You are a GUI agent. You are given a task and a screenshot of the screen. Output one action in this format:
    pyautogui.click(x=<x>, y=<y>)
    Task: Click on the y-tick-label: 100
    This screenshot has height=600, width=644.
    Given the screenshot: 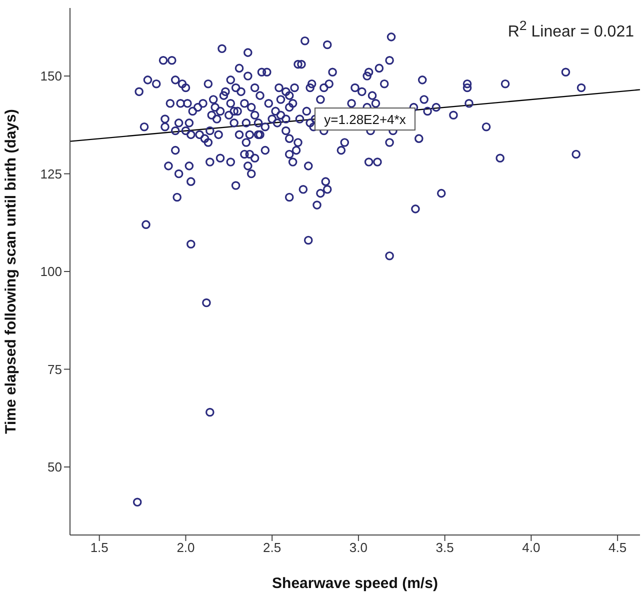 What is the action you would take?
    pyautogui.click(x=51, y=272)
    